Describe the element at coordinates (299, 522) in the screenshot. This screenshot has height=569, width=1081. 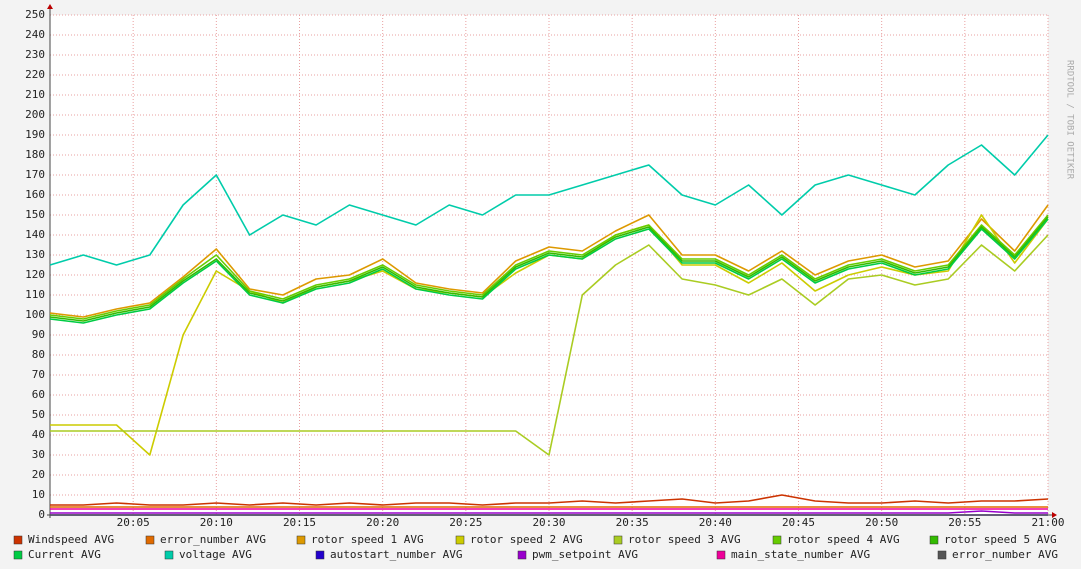
I see `x-tick-label: 20:15` at that location.